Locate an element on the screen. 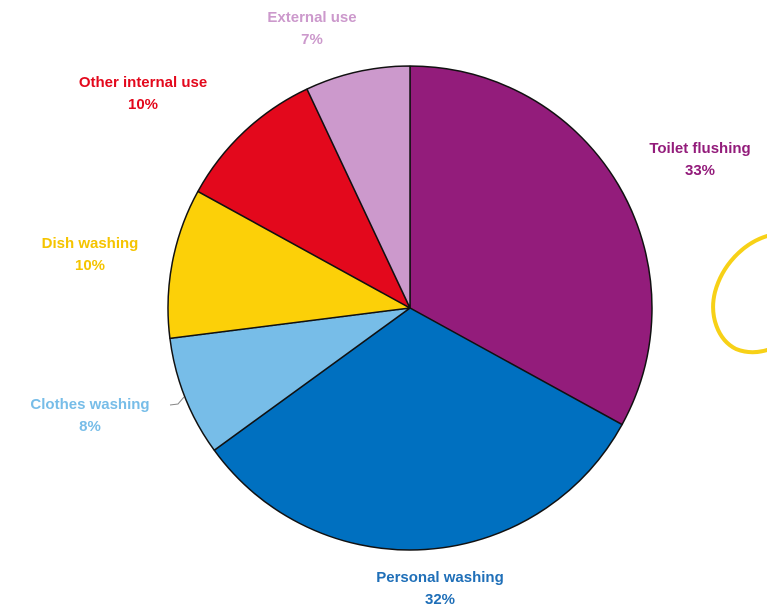 The image size is (767, 608). slice-percent-personal-washing: 32% is located at coordinates (440, 599).